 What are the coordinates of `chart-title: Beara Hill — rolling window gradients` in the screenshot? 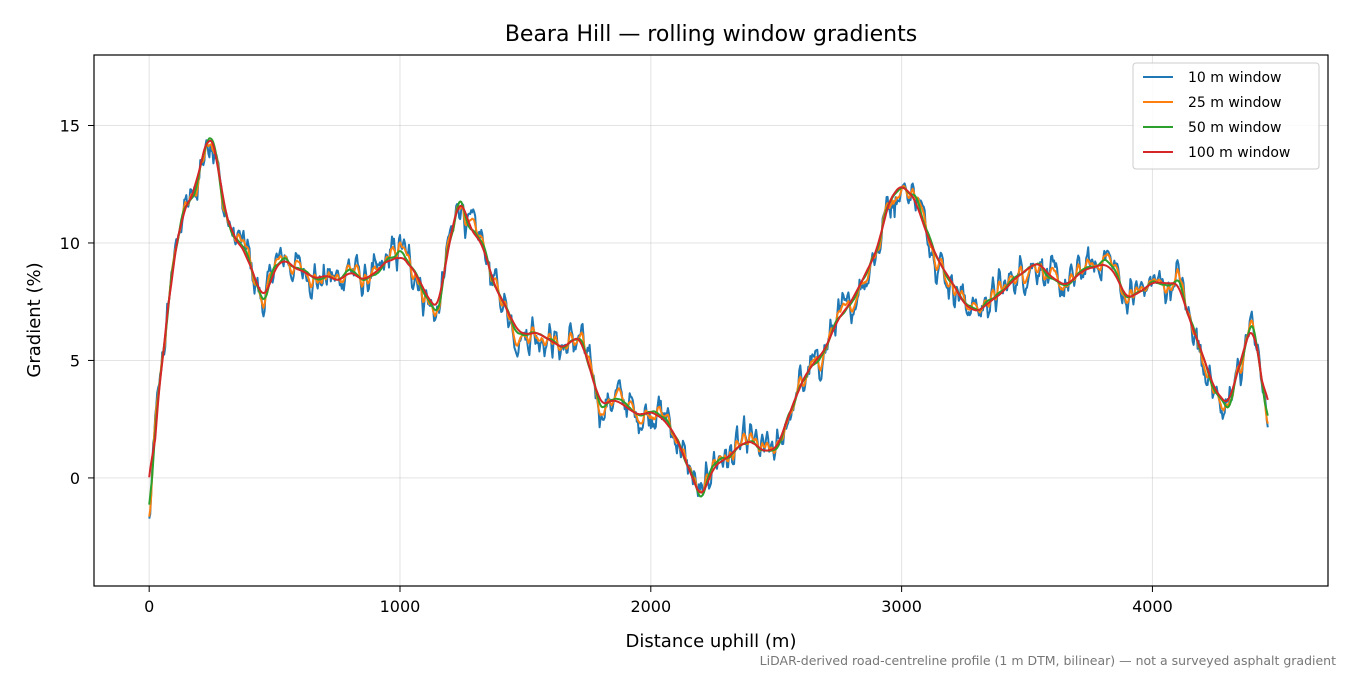 It's located at (711, 34).